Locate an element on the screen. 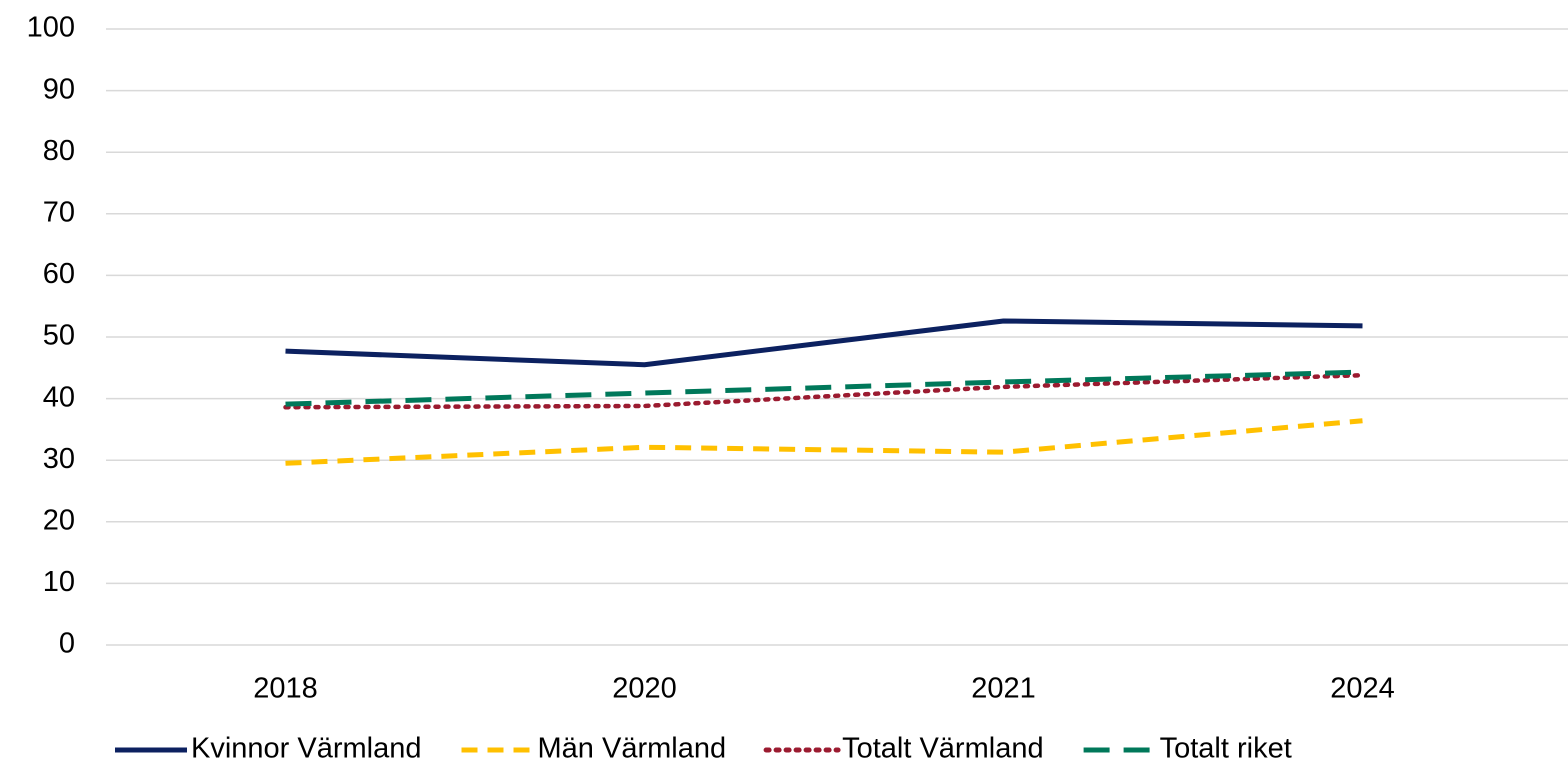  y-tick-label: 80 is located at coordinates (59, 151).